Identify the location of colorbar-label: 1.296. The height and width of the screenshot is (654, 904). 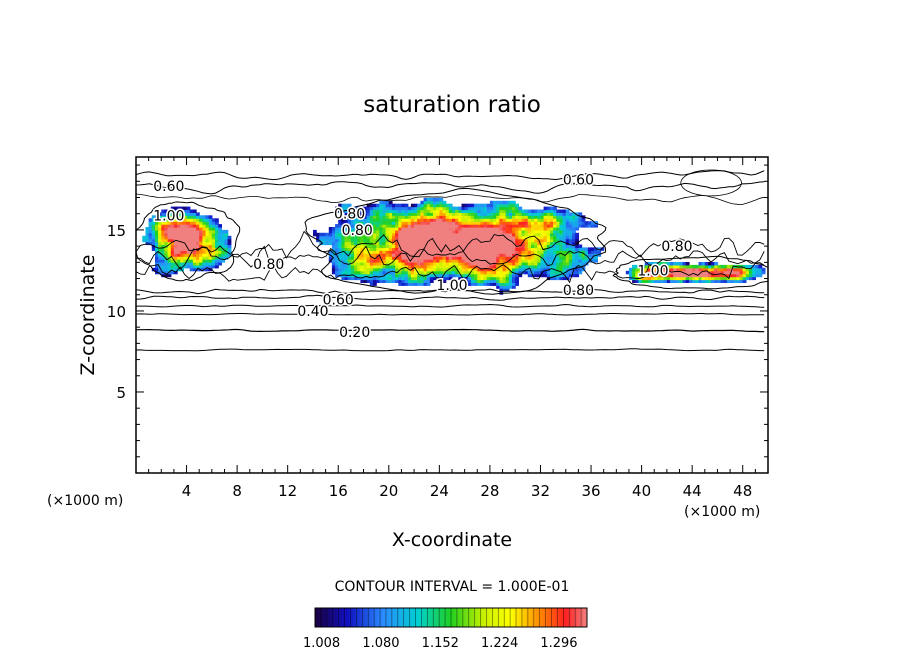
(558, 643).